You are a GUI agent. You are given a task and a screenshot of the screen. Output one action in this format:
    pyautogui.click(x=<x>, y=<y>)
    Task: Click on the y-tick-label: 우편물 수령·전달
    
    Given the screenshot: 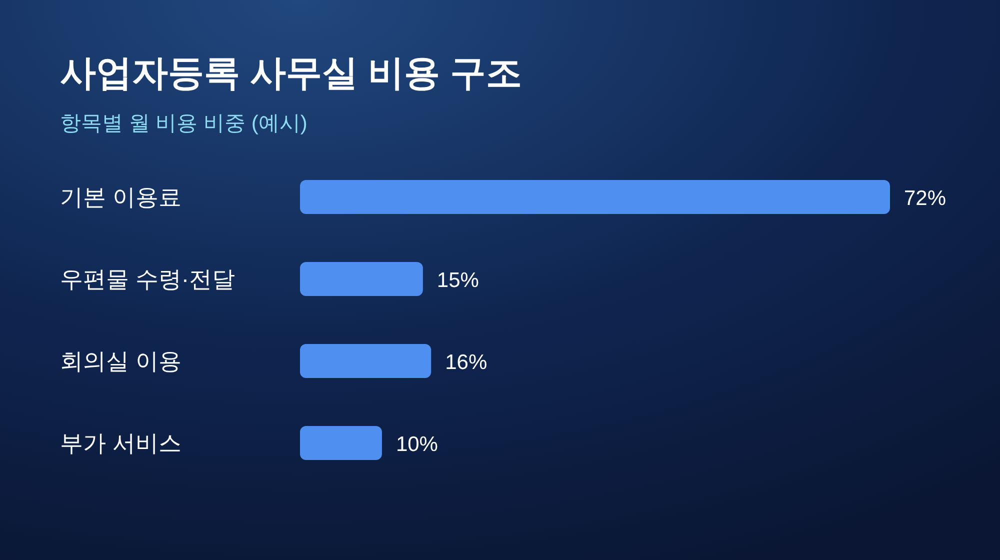 What is the action you would take?
    pyautogui.click(x=148, y=279)
    